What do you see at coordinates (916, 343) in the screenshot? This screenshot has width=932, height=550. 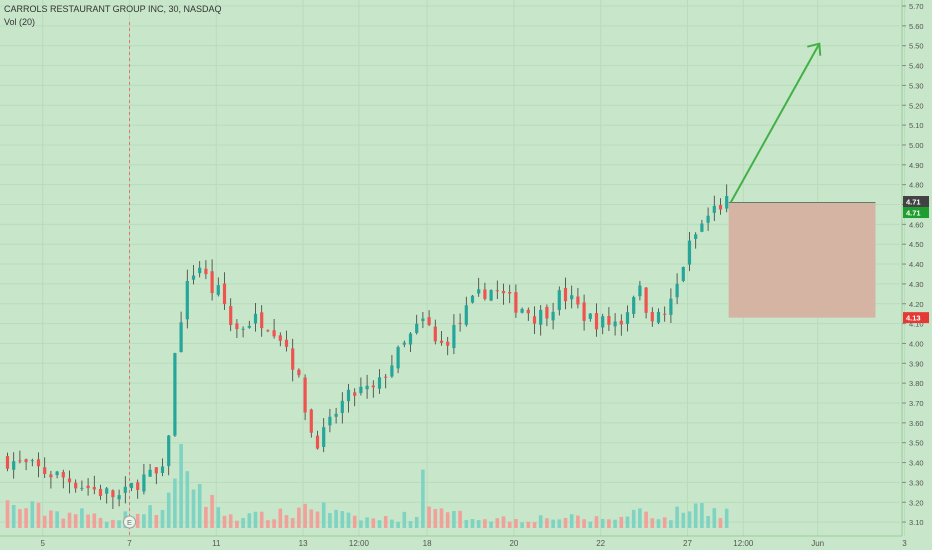 I see `price-tick-label: 4.00` at bounding box center [916, 343].